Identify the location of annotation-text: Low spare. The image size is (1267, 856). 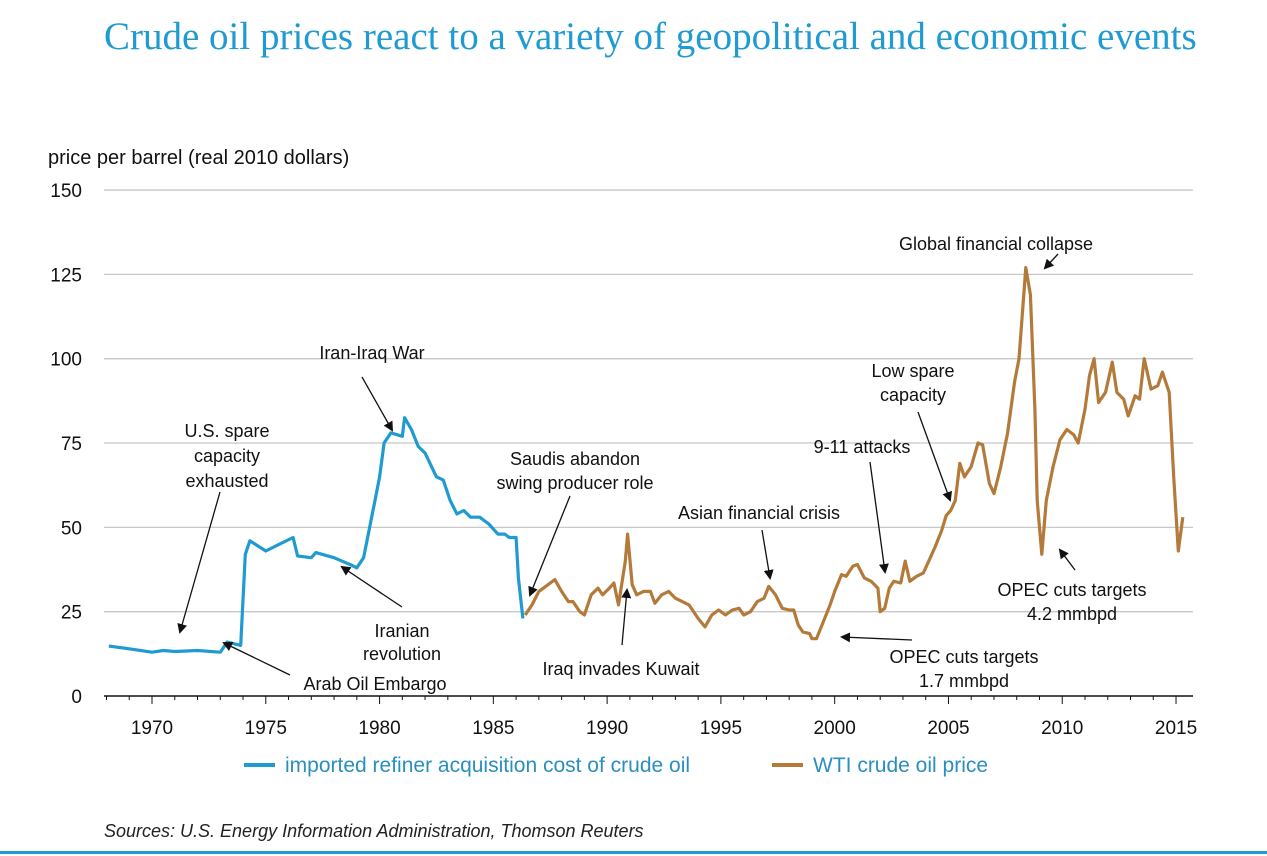
(912, 371).